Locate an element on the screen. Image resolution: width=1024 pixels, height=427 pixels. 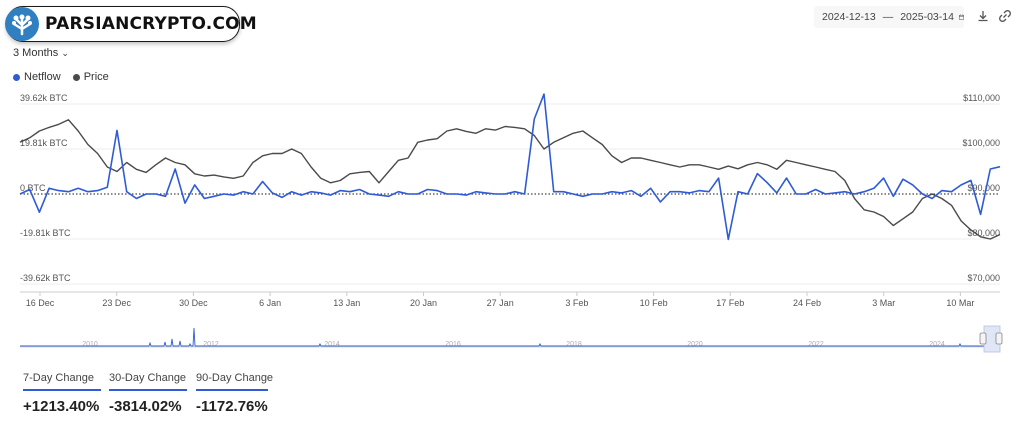
brand-logo: PARSIANCRYPTO.COM is located at coordinates (131, 24).